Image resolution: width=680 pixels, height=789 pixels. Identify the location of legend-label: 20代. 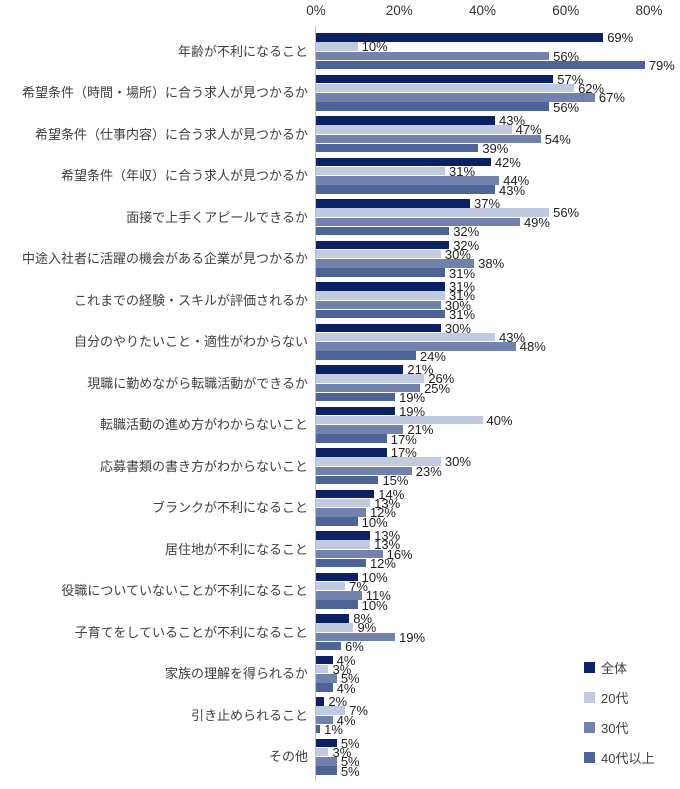
(615, 698).